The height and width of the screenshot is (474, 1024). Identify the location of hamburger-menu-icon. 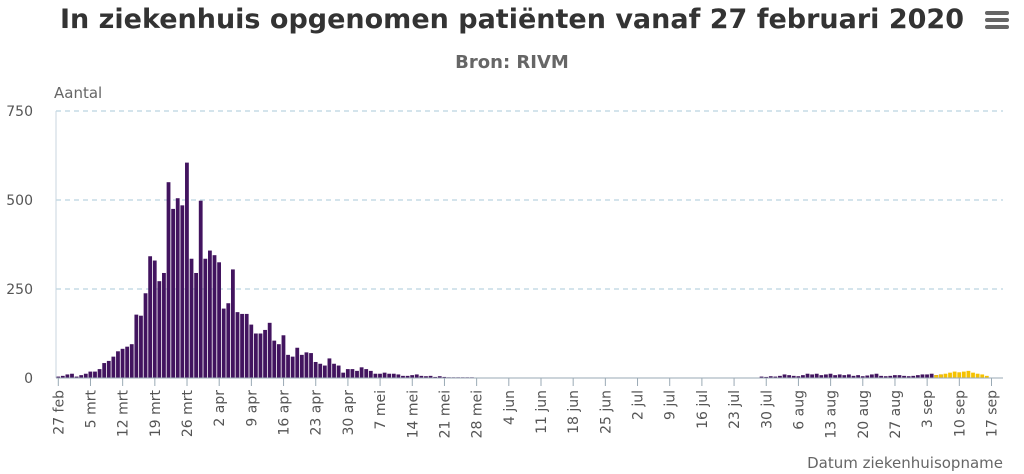
(997, 22).